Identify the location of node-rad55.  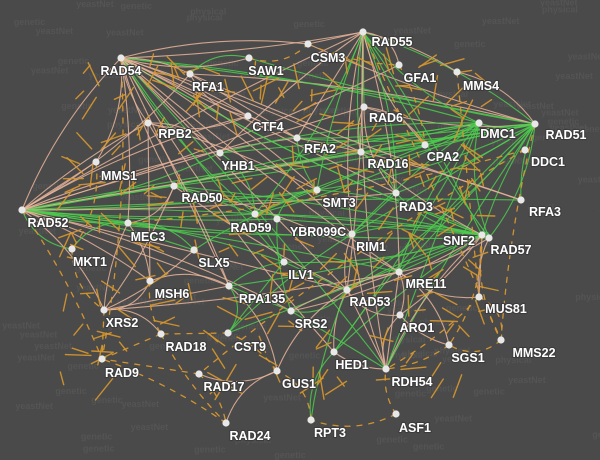
(363, 32).